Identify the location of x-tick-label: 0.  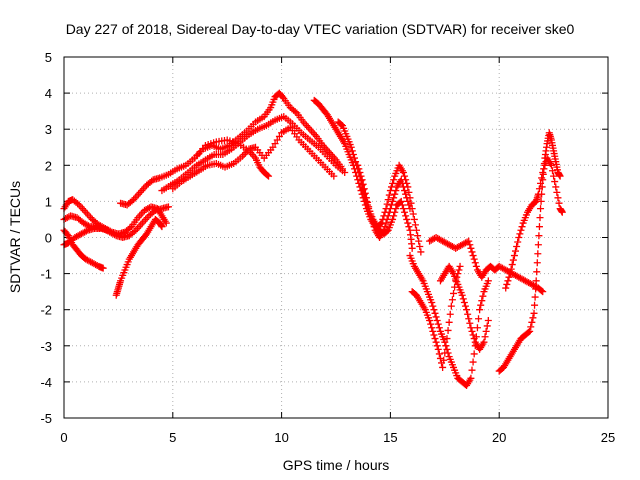
(63, 437).